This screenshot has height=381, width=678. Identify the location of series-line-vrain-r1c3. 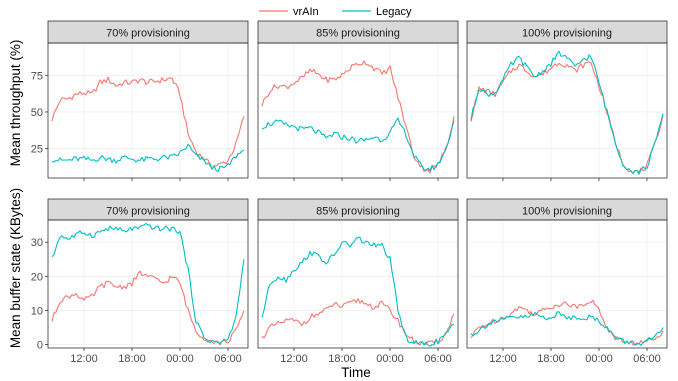
(567, 118).